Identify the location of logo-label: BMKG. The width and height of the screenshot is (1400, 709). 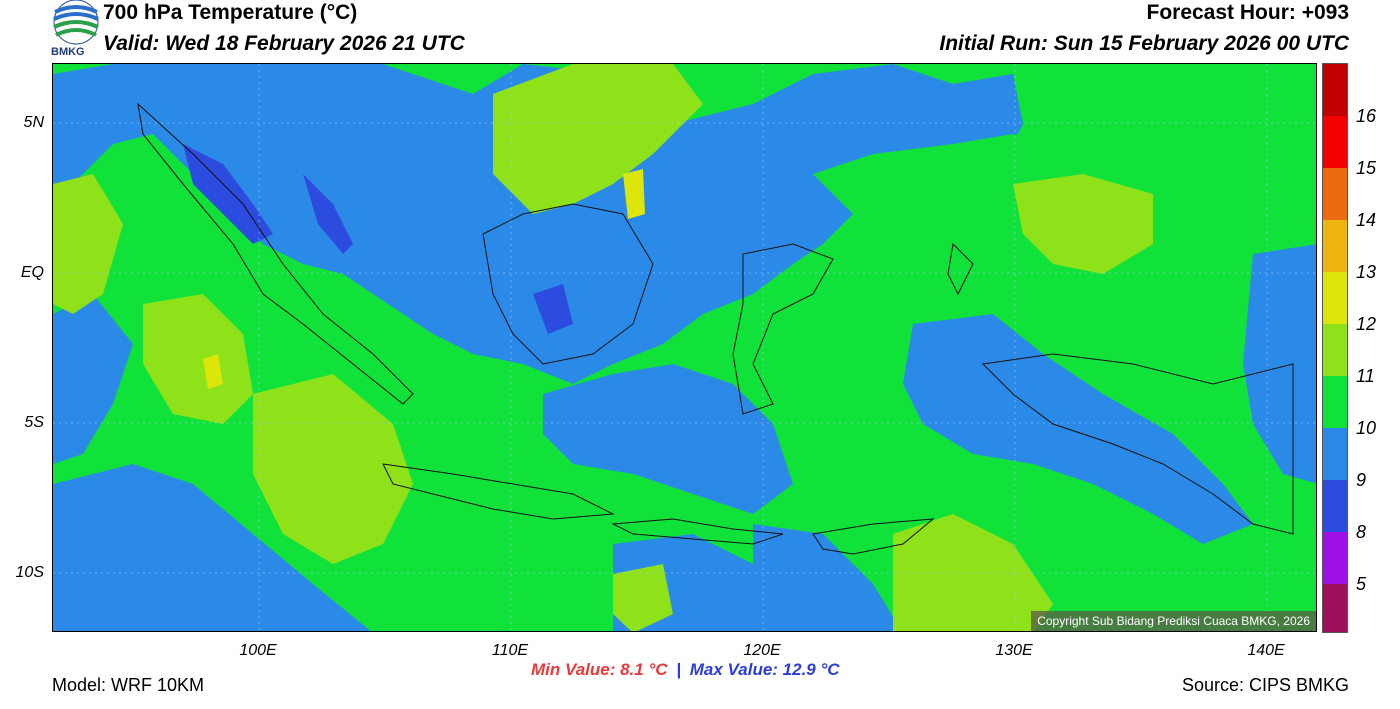
(68, 52).